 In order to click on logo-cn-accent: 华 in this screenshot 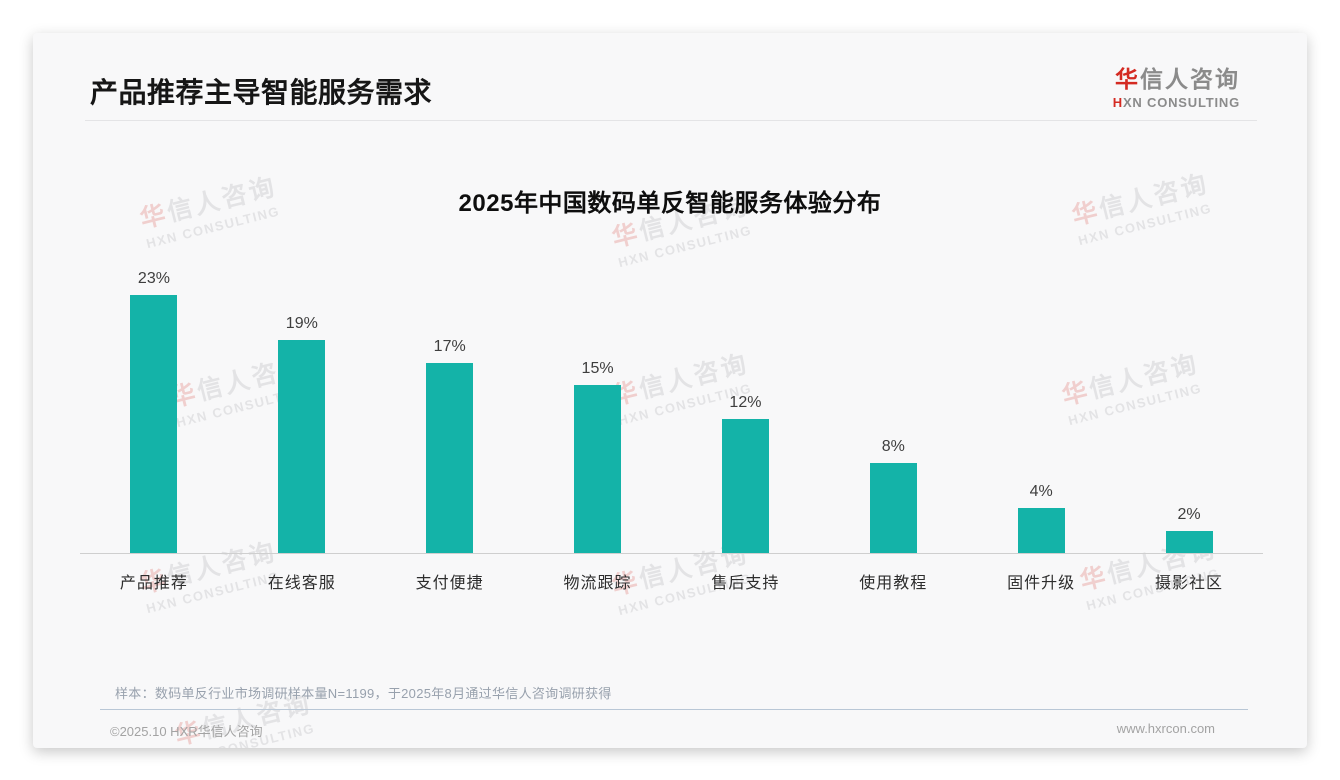, I will do `click(1127, 79)`.